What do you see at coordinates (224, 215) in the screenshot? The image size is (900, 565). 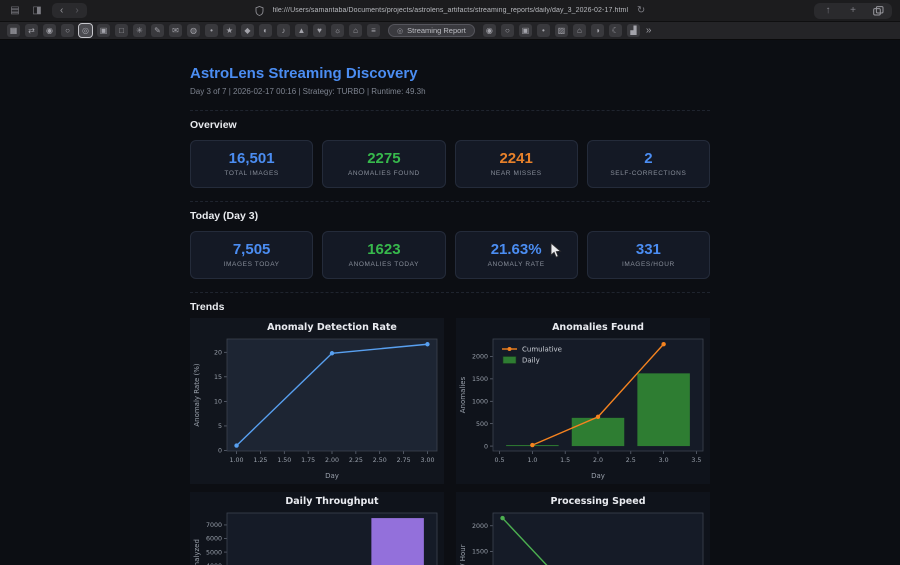 I see `section-heading-today: Today (Day 3)` at bounding box center [224, 215].